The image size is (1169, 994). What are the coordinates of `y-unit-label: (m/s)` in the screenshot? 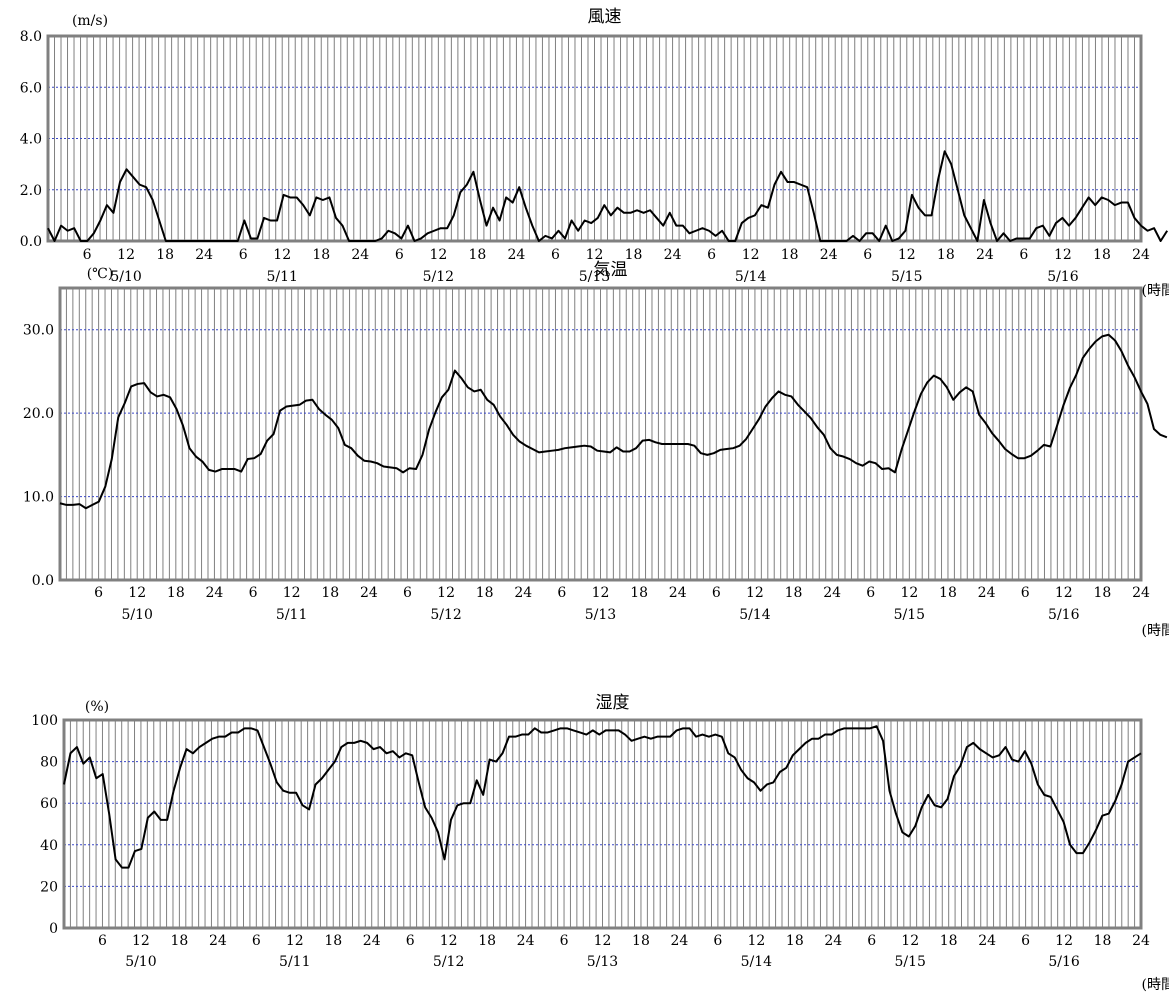 It's located at (90, 21).